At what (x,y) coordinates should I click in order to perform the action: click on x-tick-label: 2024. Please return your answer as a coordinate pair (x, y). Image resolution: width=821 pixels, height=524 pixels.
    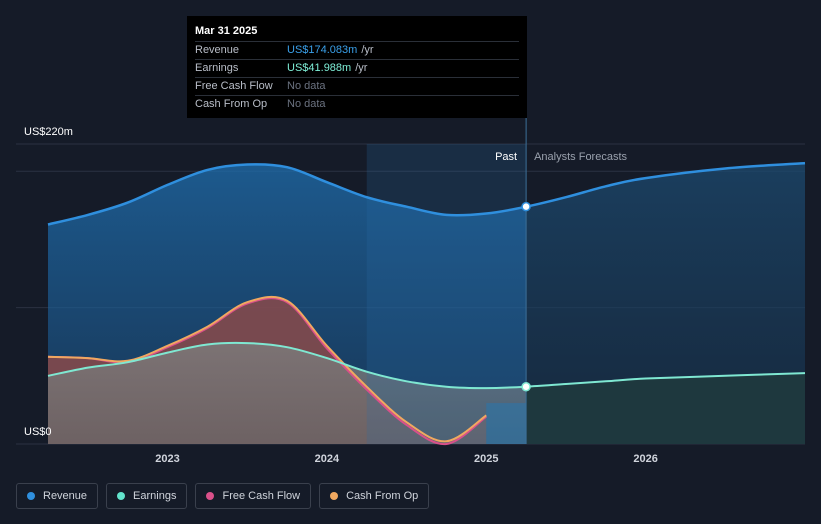
    Looking at the image, I should click on (327, 459).